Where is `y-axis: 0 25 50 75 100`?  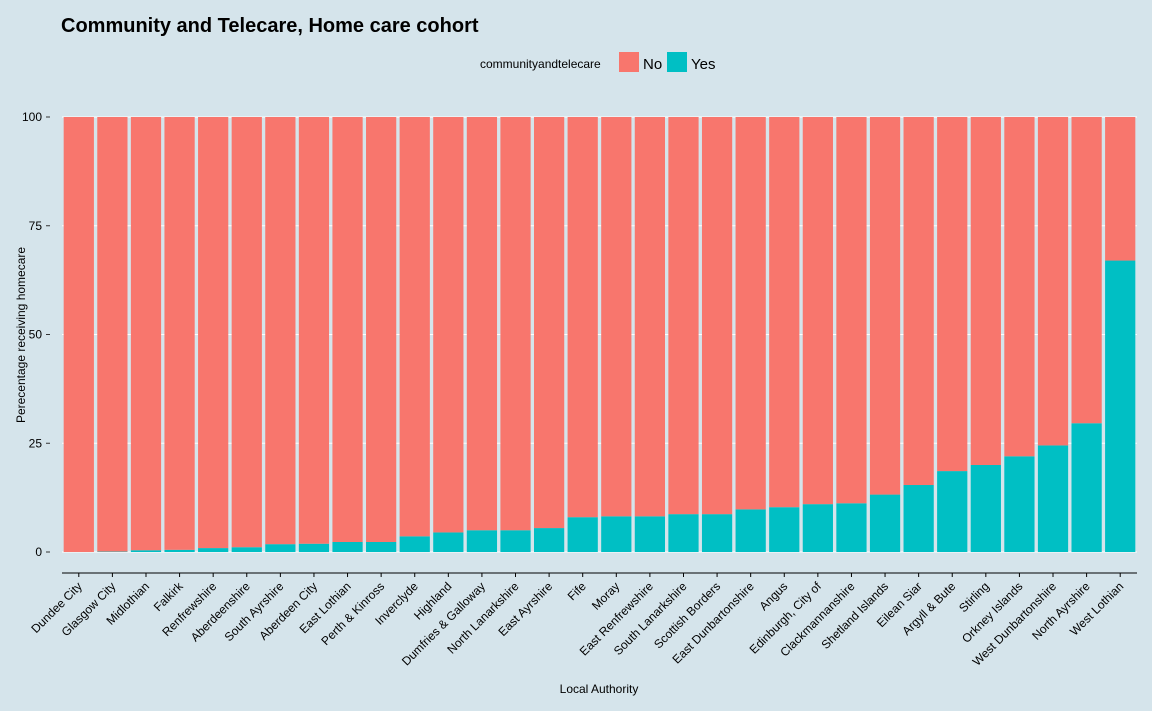 y-axis: 0 25 50 75 100 is located at coordinates (36, 334).